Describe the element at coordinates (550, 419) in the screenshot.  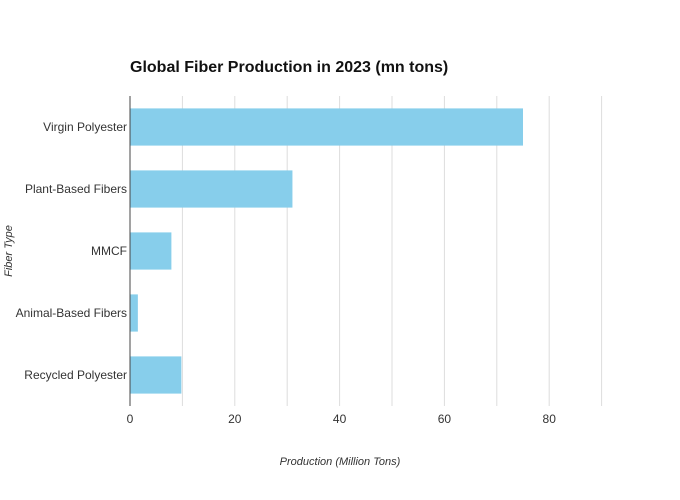
I see `x-tick-label: 80` at that location.